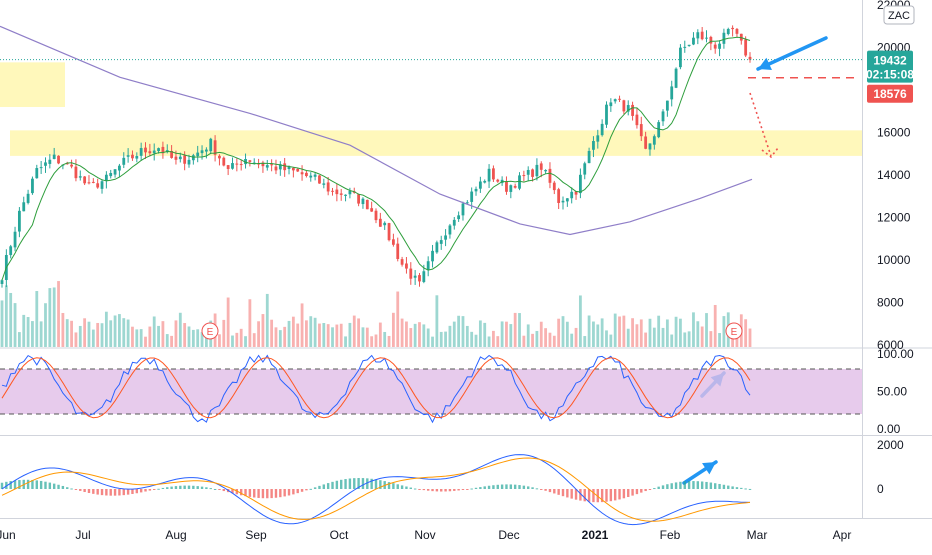 The height and width of the screenshot is (555, 932). What do you see at coordinates (376, 389) in the screenshot?
I see `stochastic-k-line` at bounding box center [376, 389].